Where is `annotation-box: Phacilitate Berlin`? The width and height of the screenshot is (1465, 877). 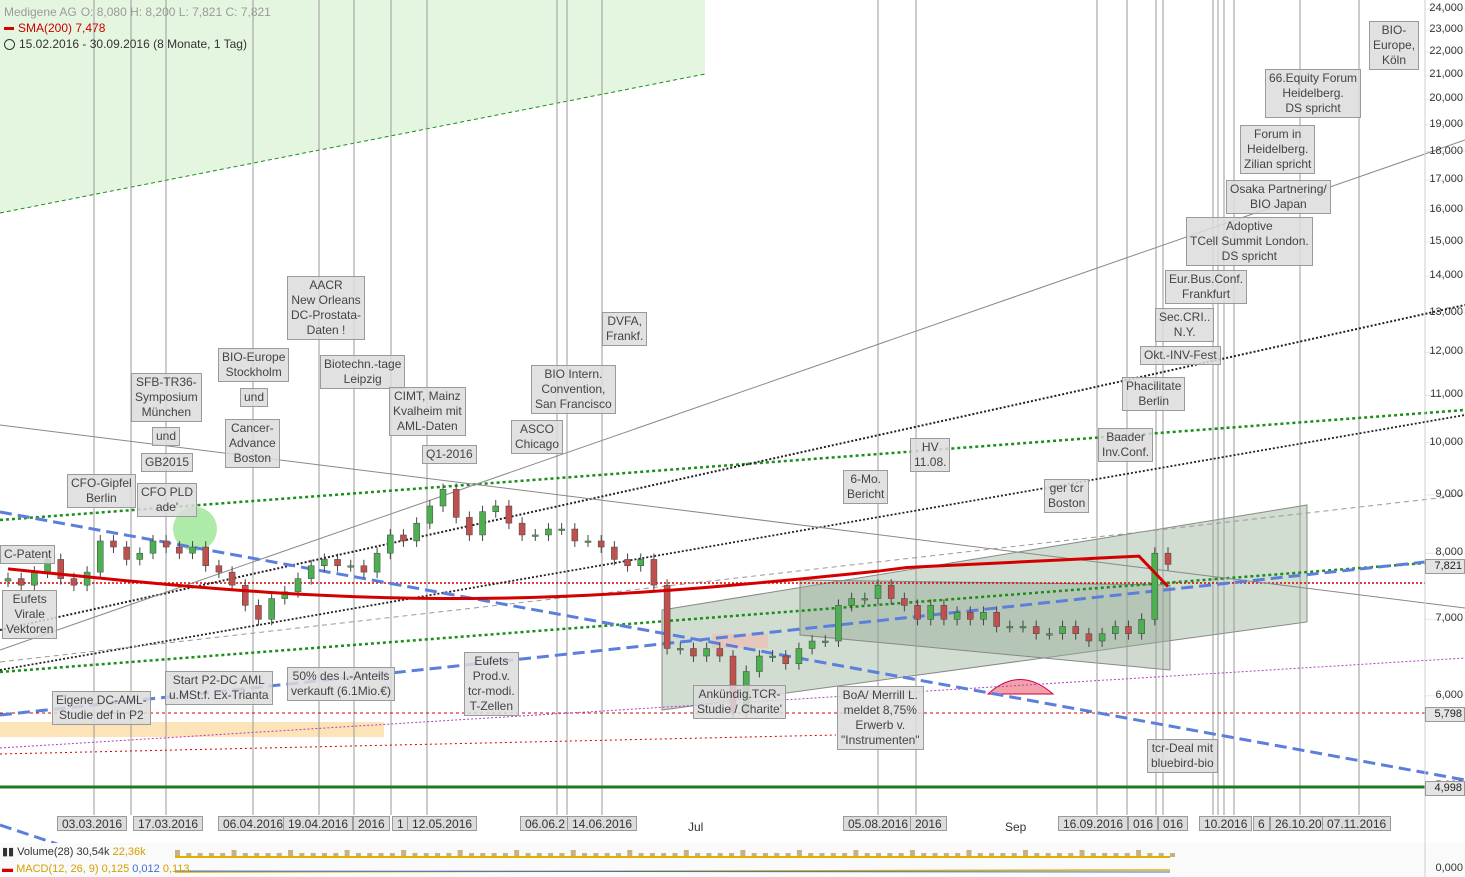
annotation-box: Phacilitate Berlin is located at coordinates (1154, 394).